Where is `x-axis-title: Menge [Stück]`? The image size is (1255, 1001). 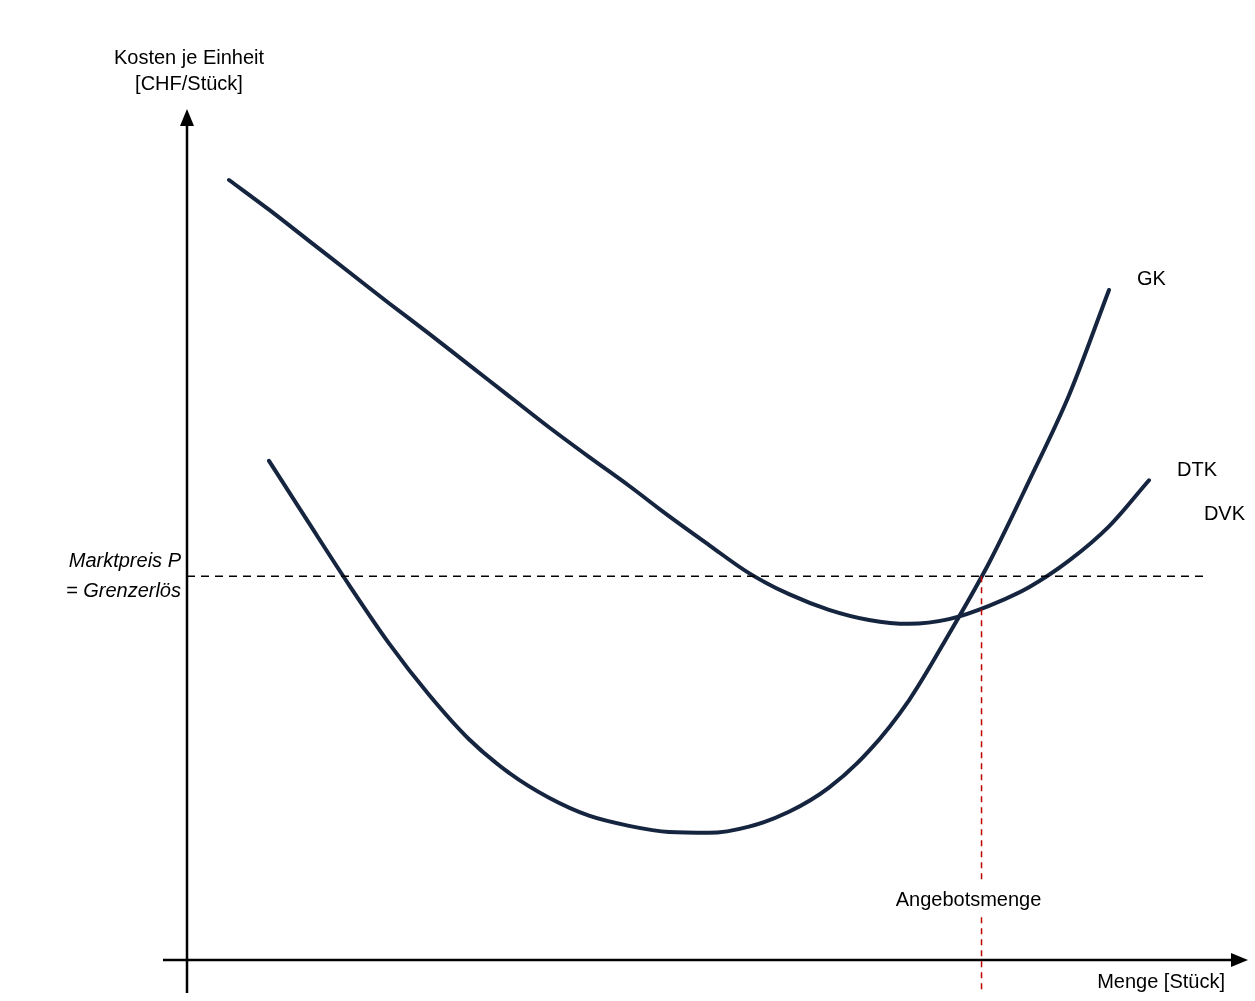 x-axis-title: Menge [Stück] is located at coordinates (1161, 980).